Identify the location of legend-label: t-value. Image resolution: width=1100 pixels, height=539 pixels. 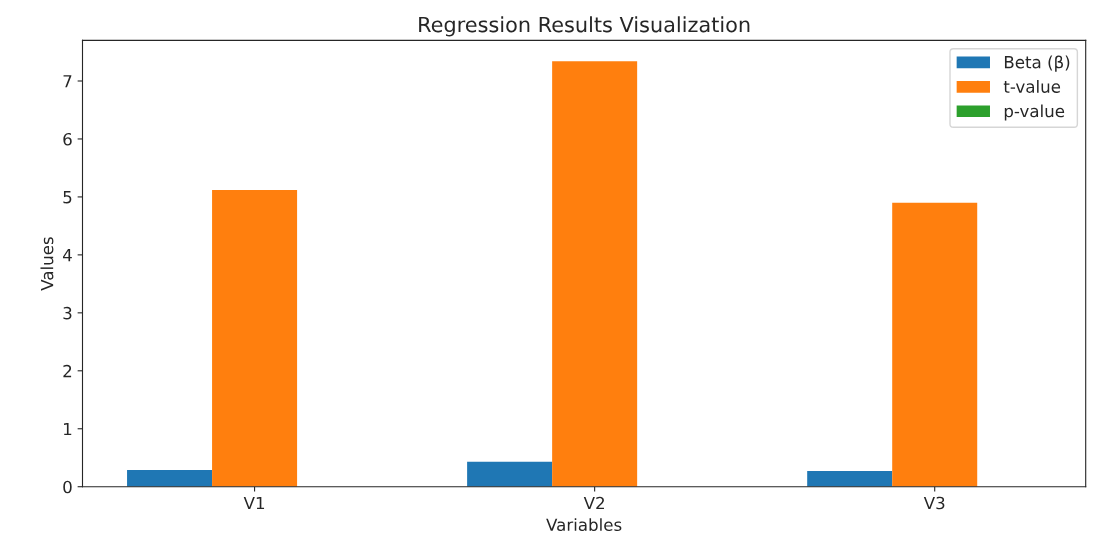
(1032, 86).